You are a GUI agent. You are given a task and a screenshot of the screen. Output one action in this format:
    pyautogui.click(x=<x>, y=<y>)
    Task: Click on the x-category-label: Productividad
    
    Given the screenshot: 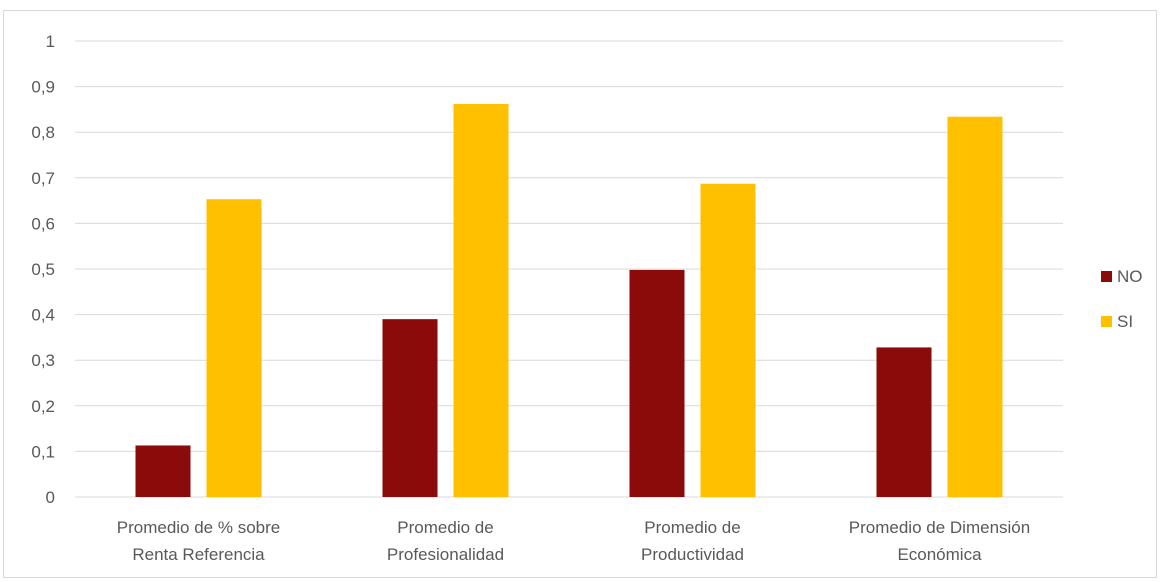 What is the action you would take?
    pyautogui.click(x=692, y=554)
    